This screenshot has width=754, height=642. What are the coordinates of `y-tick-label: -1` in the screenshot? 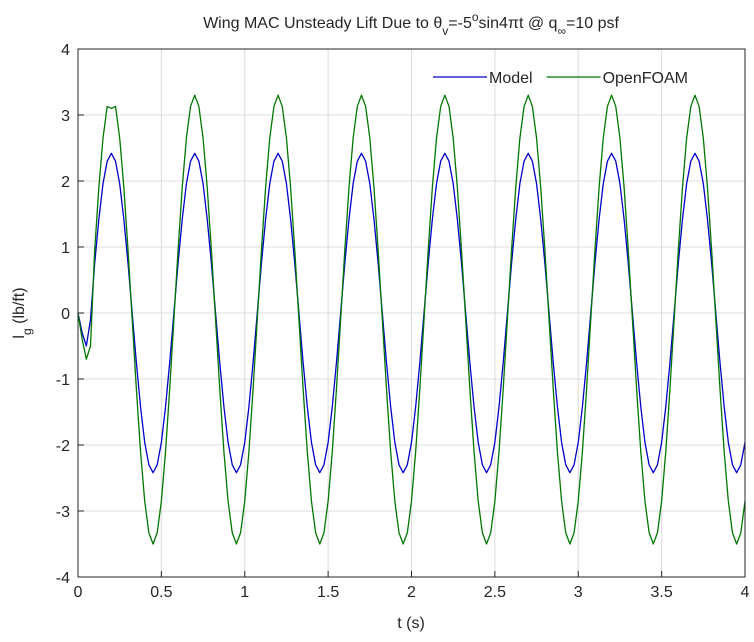 It's located at (63, 380).